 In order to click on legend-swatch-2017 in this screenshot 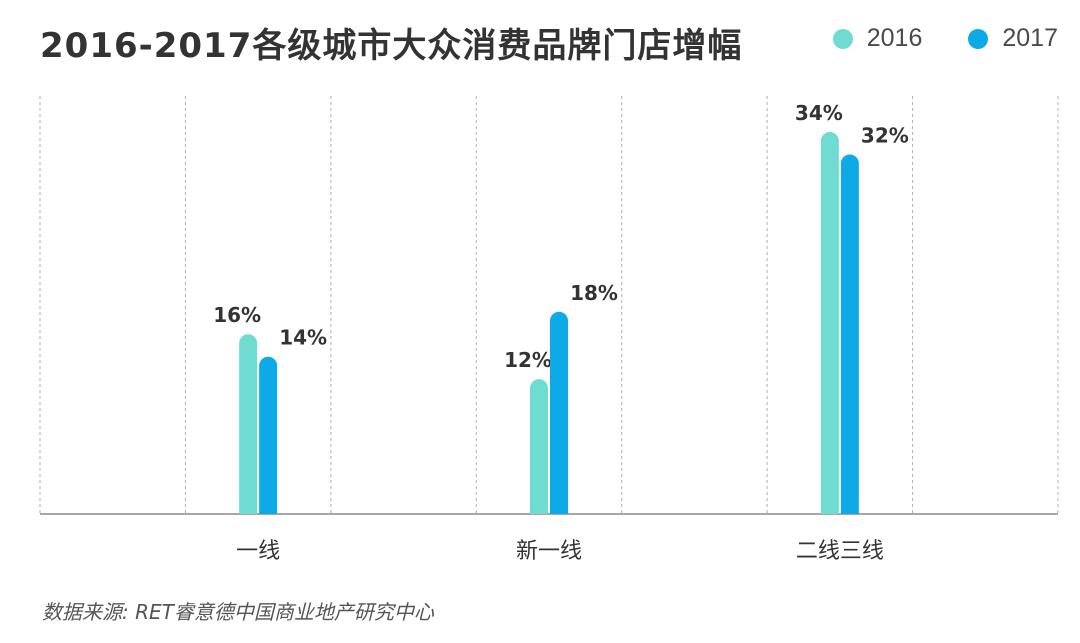, I will do `click(978, 38)`.